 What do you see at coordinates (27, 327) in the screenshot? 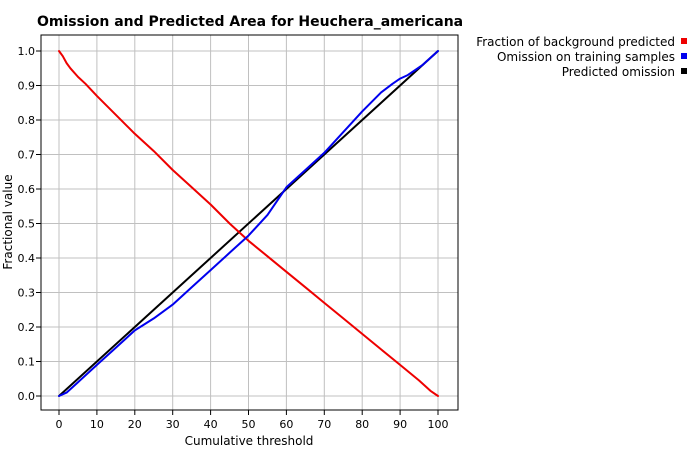
I see `y-tick-label: 0.2` at bounding box center [27, 327].